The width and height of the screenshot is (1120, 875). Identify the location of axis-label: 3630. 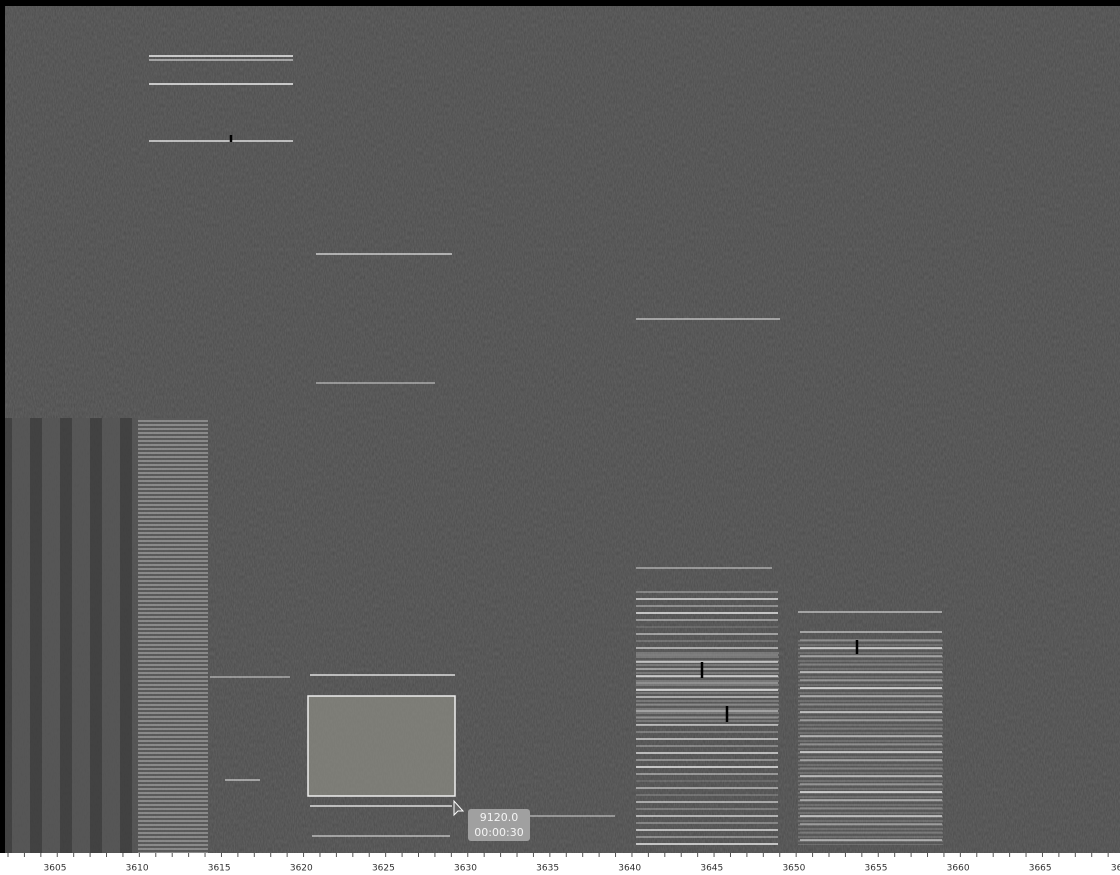
(465, 869).